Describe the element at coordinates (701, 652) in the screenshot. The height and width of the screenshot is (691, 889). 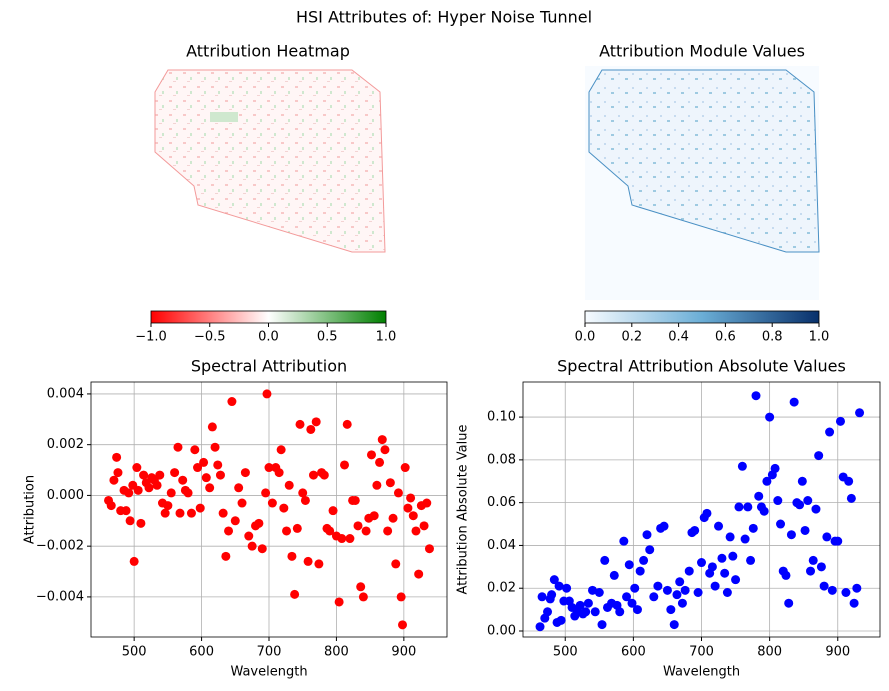
I see `x-tick-label: 700` at that location.